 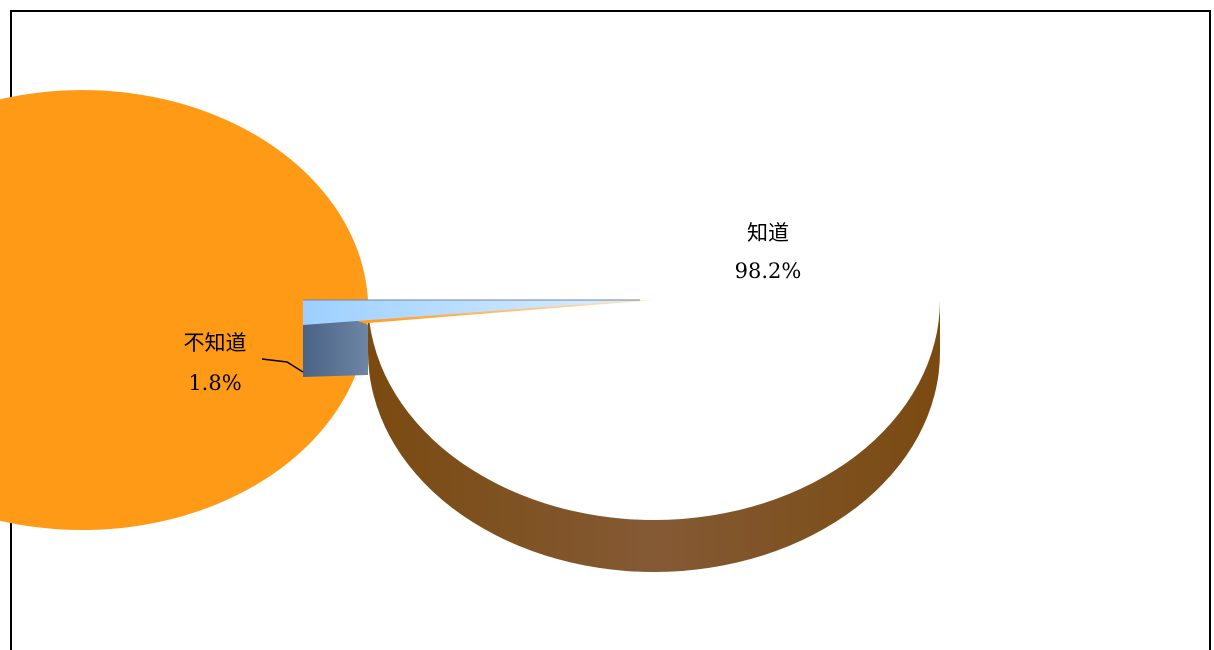 I want to click on slice-label-知道: 知道, so click(x=768, y=233).